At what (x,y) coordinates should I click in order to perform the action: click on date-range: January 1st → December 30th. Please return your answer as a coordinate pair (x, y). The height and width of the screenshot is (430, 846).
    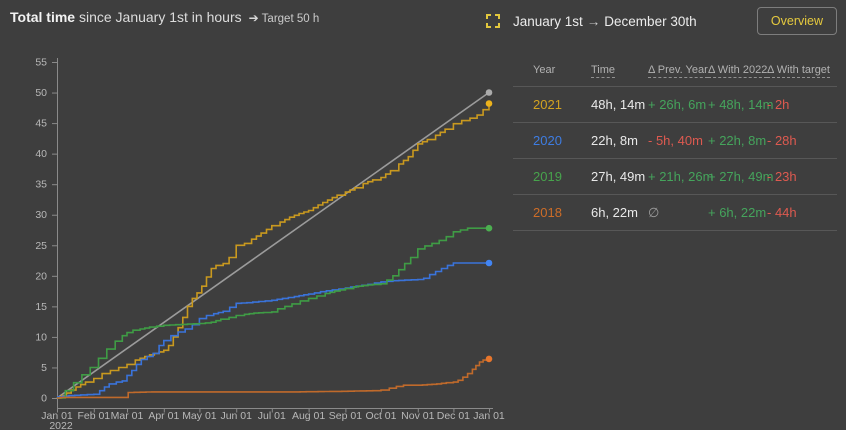
    Looking at the image, I should click on (605, 21).